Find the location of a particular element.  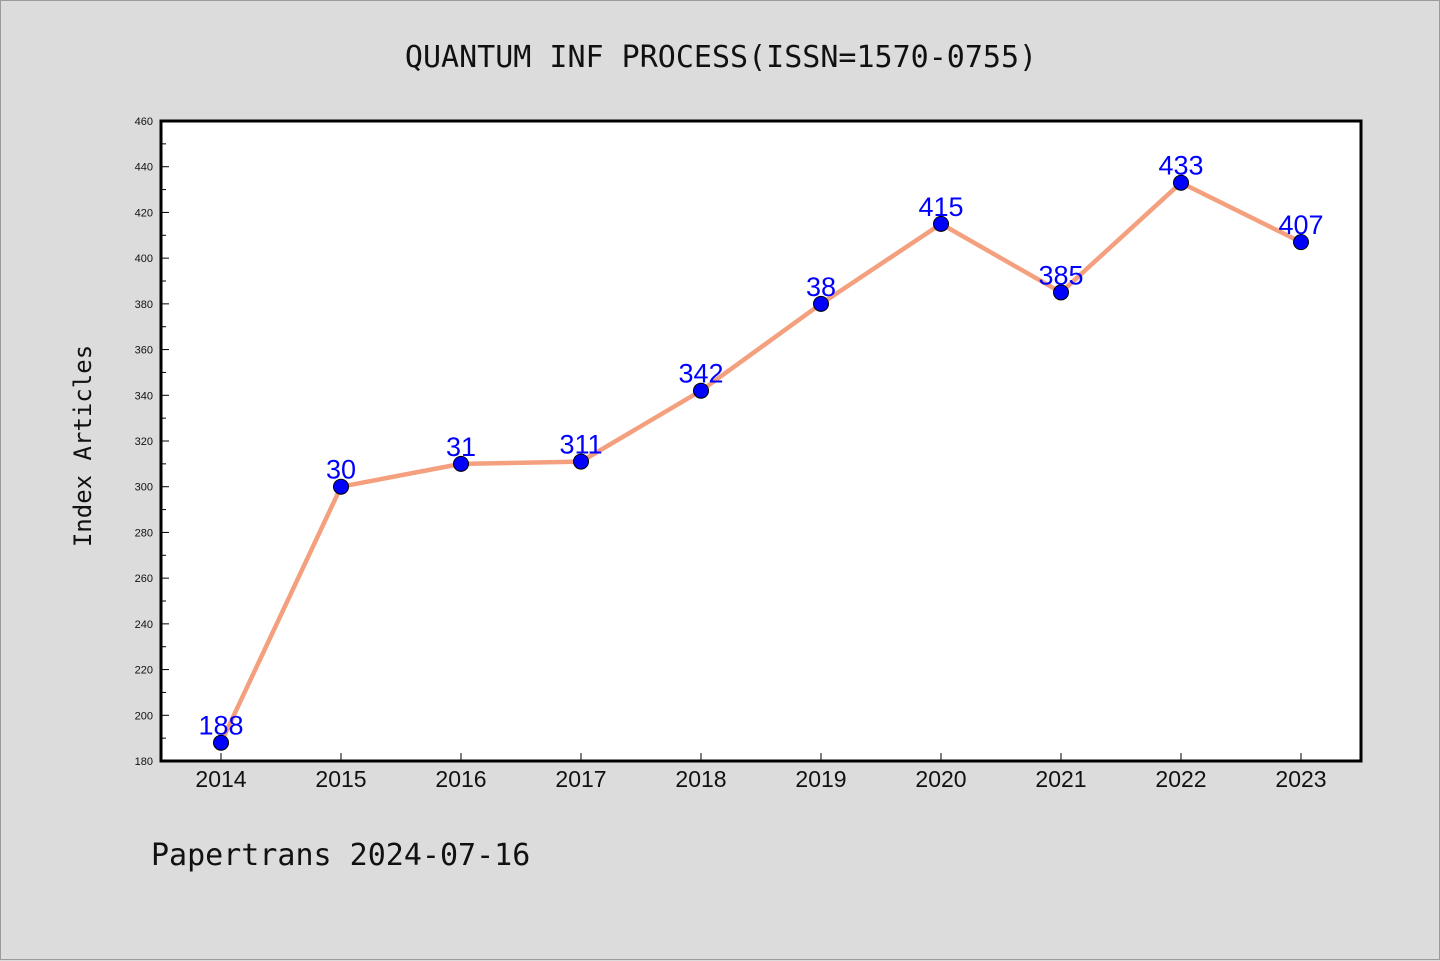

x-tick-label: 2023 is located at coordinates (1300, 779).